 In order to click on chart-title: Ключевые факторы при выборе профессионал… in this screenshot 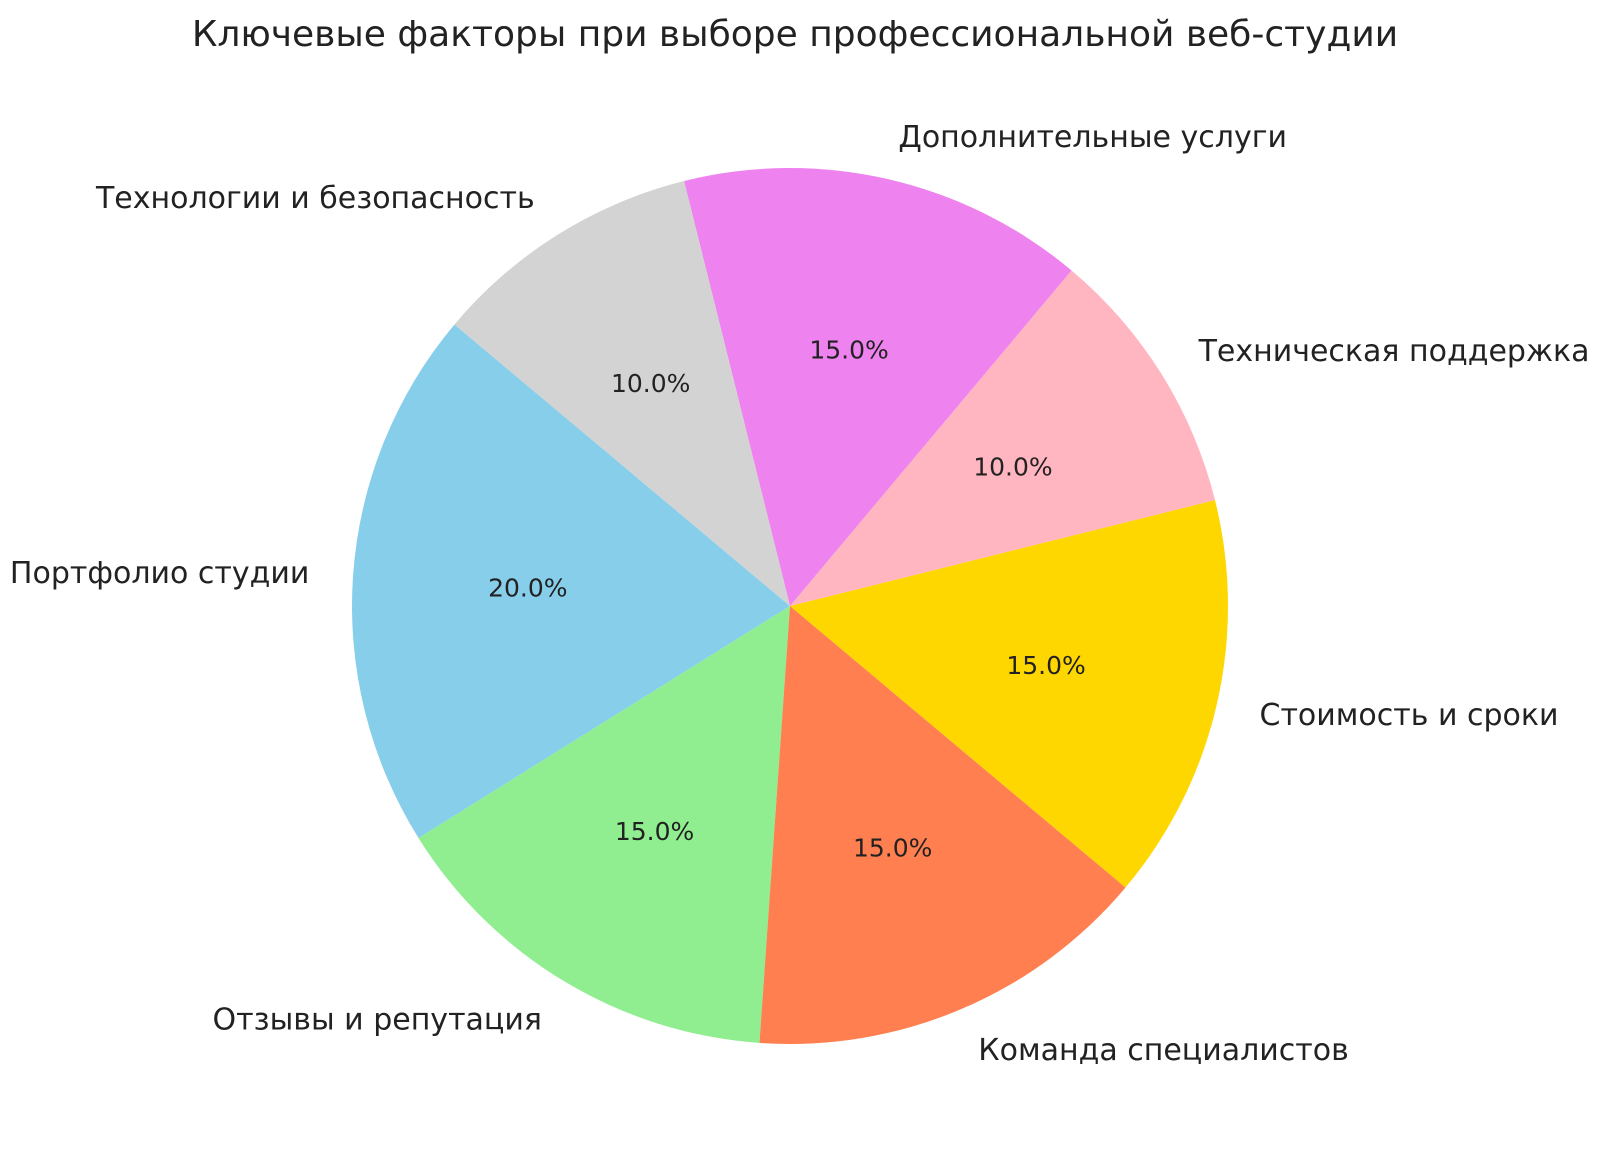, I will do `click(795, 34)`.